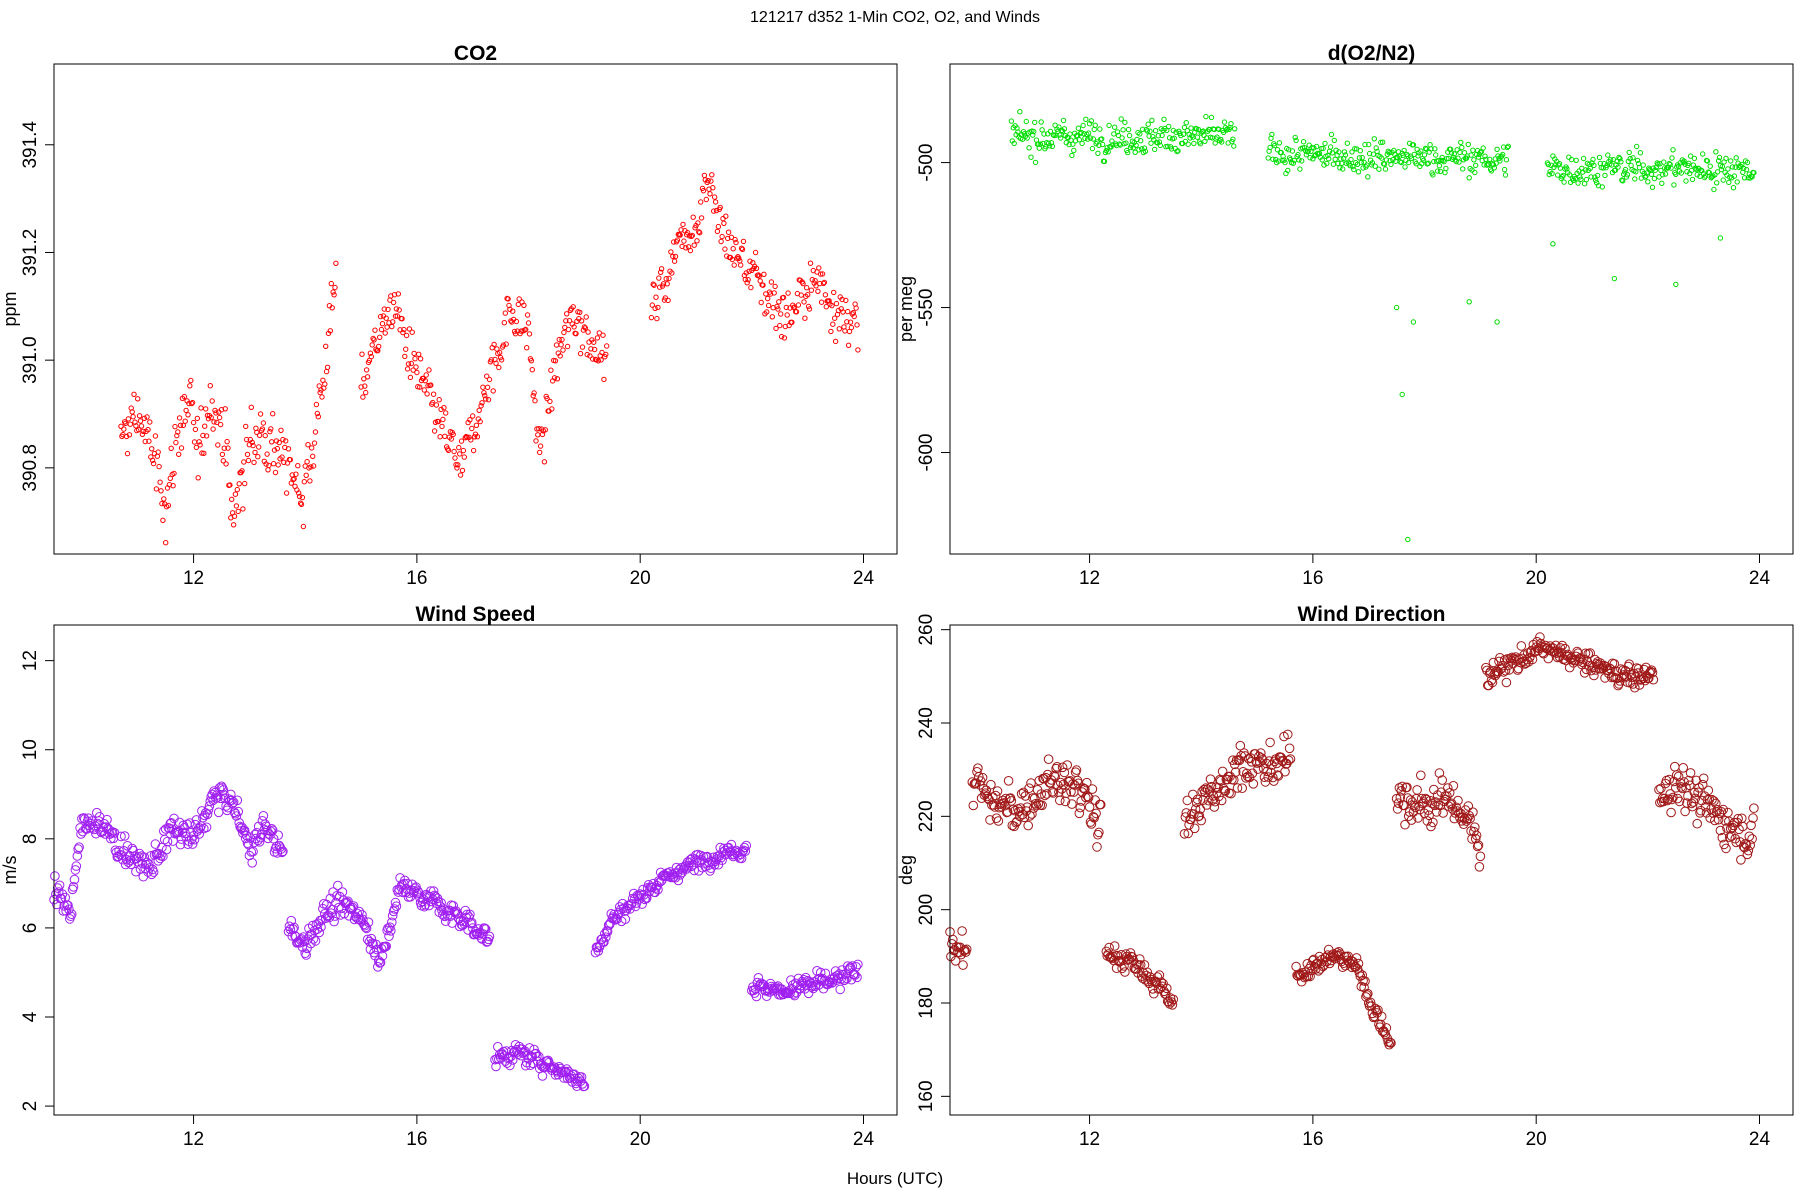 The height and width of the screenshot is (1200, 1800). Describe the element at coordinates (1760, 578) in the screenshot. I see `o2-x-tick-label: 24` at that location.